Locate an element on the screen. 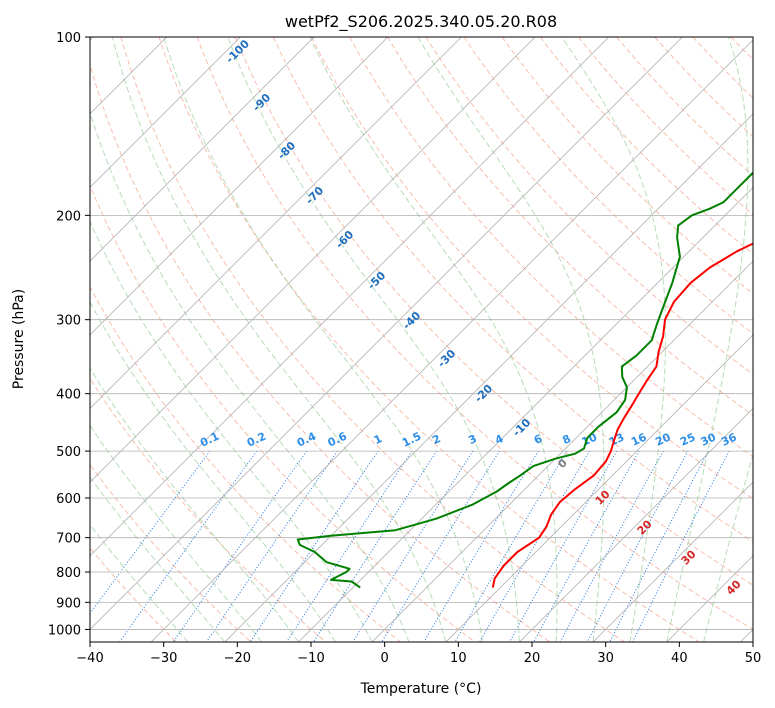 The width and height of the screenshot is (775, 708). x-axis-ticks: −40 −30 −20 −10 0 10 20 30 40 50 is located at coordinates (418, 654).